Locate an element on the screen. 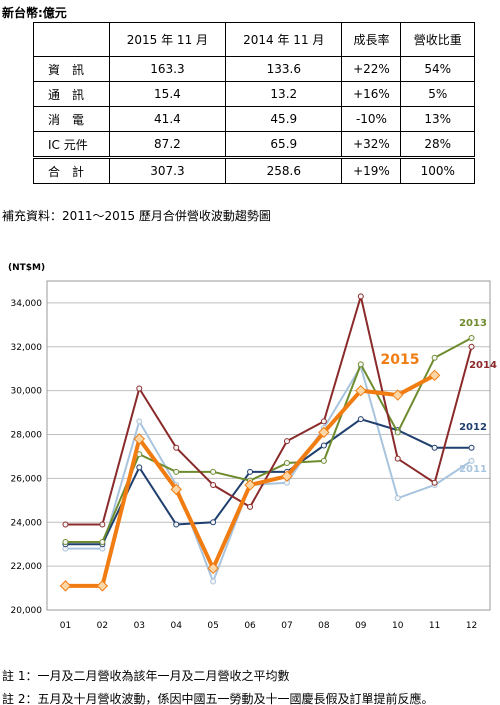 Image resolution: width=500 pixels, height=705 pixels. x-tick-label: 02 is located at coordinates (102, 626).